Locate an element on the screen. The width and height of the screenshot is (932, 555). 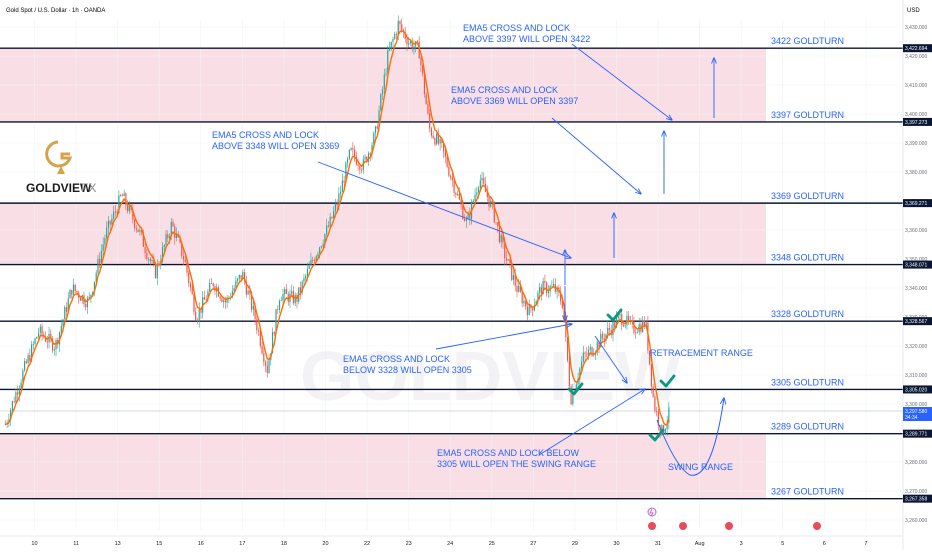
chart-title: Gold Spot / U.S. Dollar · 1h · OANDA is located at coordinates (55, 11).